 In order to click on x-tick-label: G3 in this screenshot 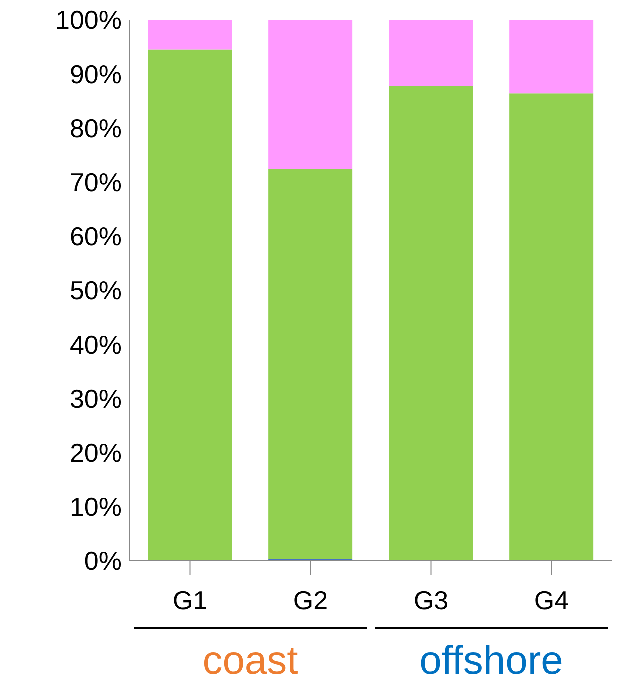, I will do `click(431, 600)`.